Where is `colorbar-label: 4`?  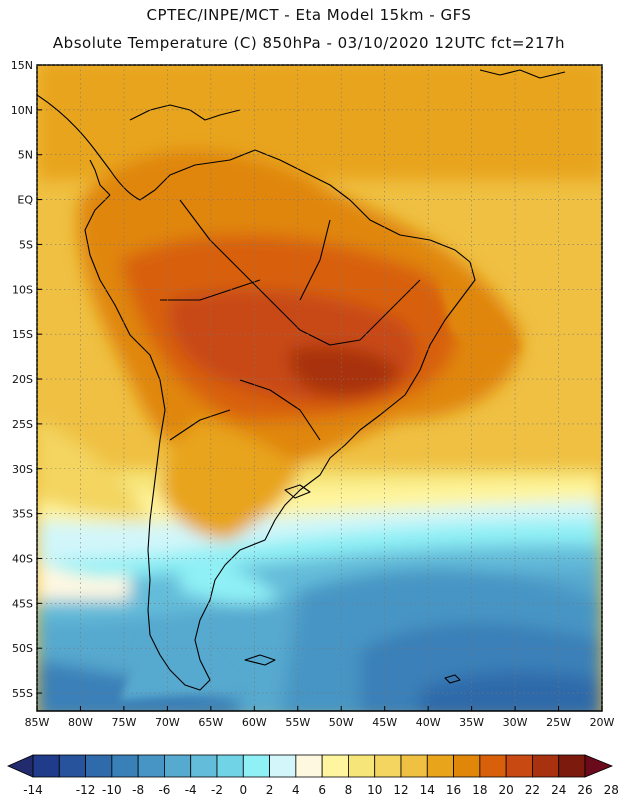
colorbar-label: 4 is located at coordinates (296, 790).